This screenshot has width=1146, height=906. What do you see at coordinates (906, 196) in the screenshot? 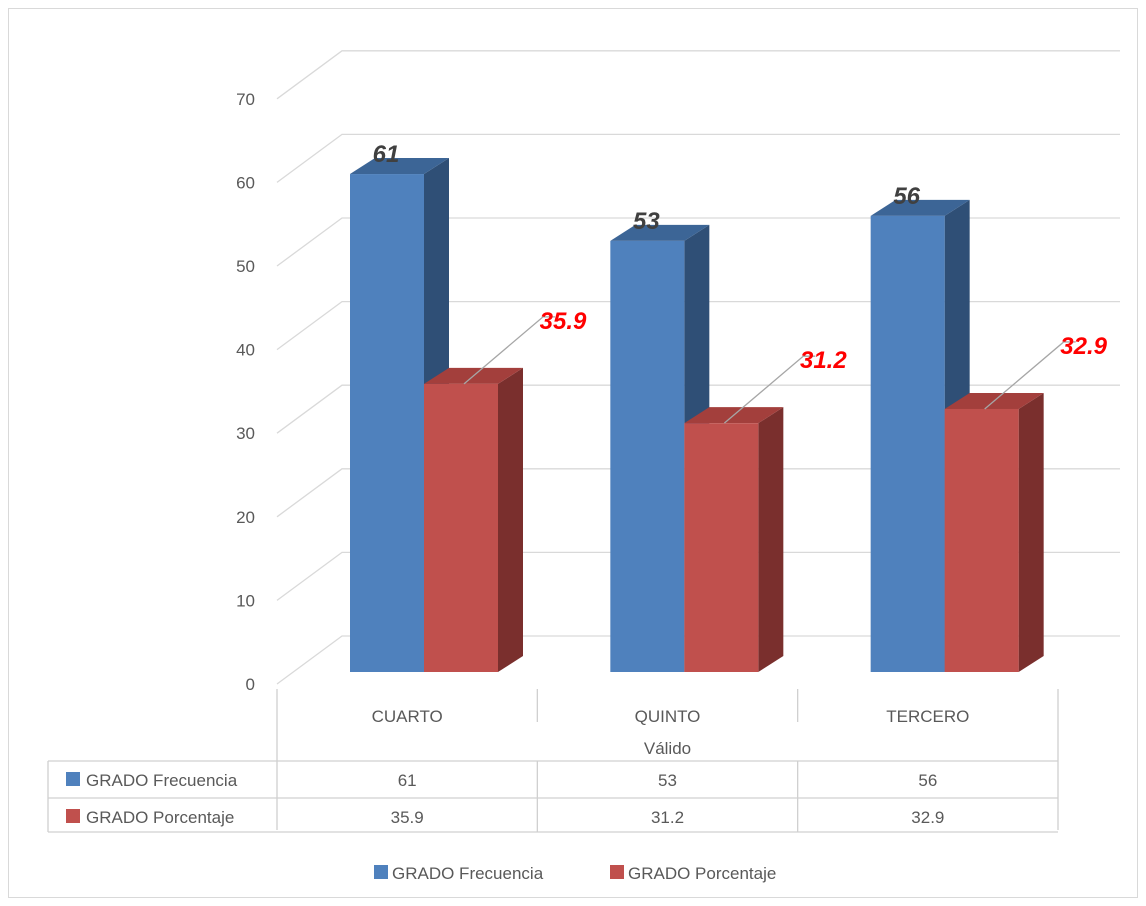
I see `data-label: 56` at bounding box center [906, 196].